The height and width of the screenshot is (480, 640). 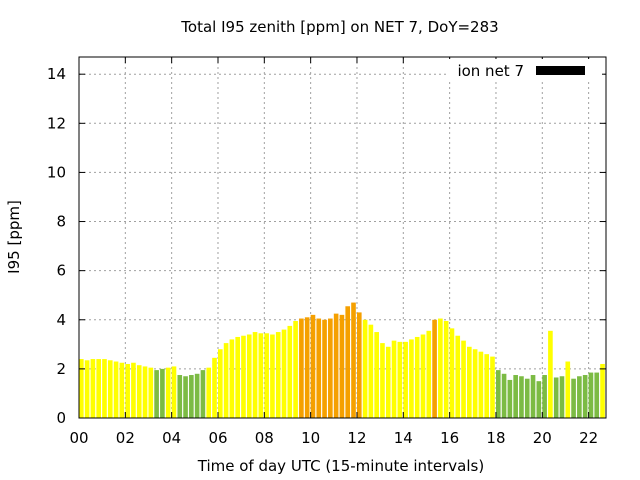 I want to click on y-tick-label: 10, so click(x=56, y=172).